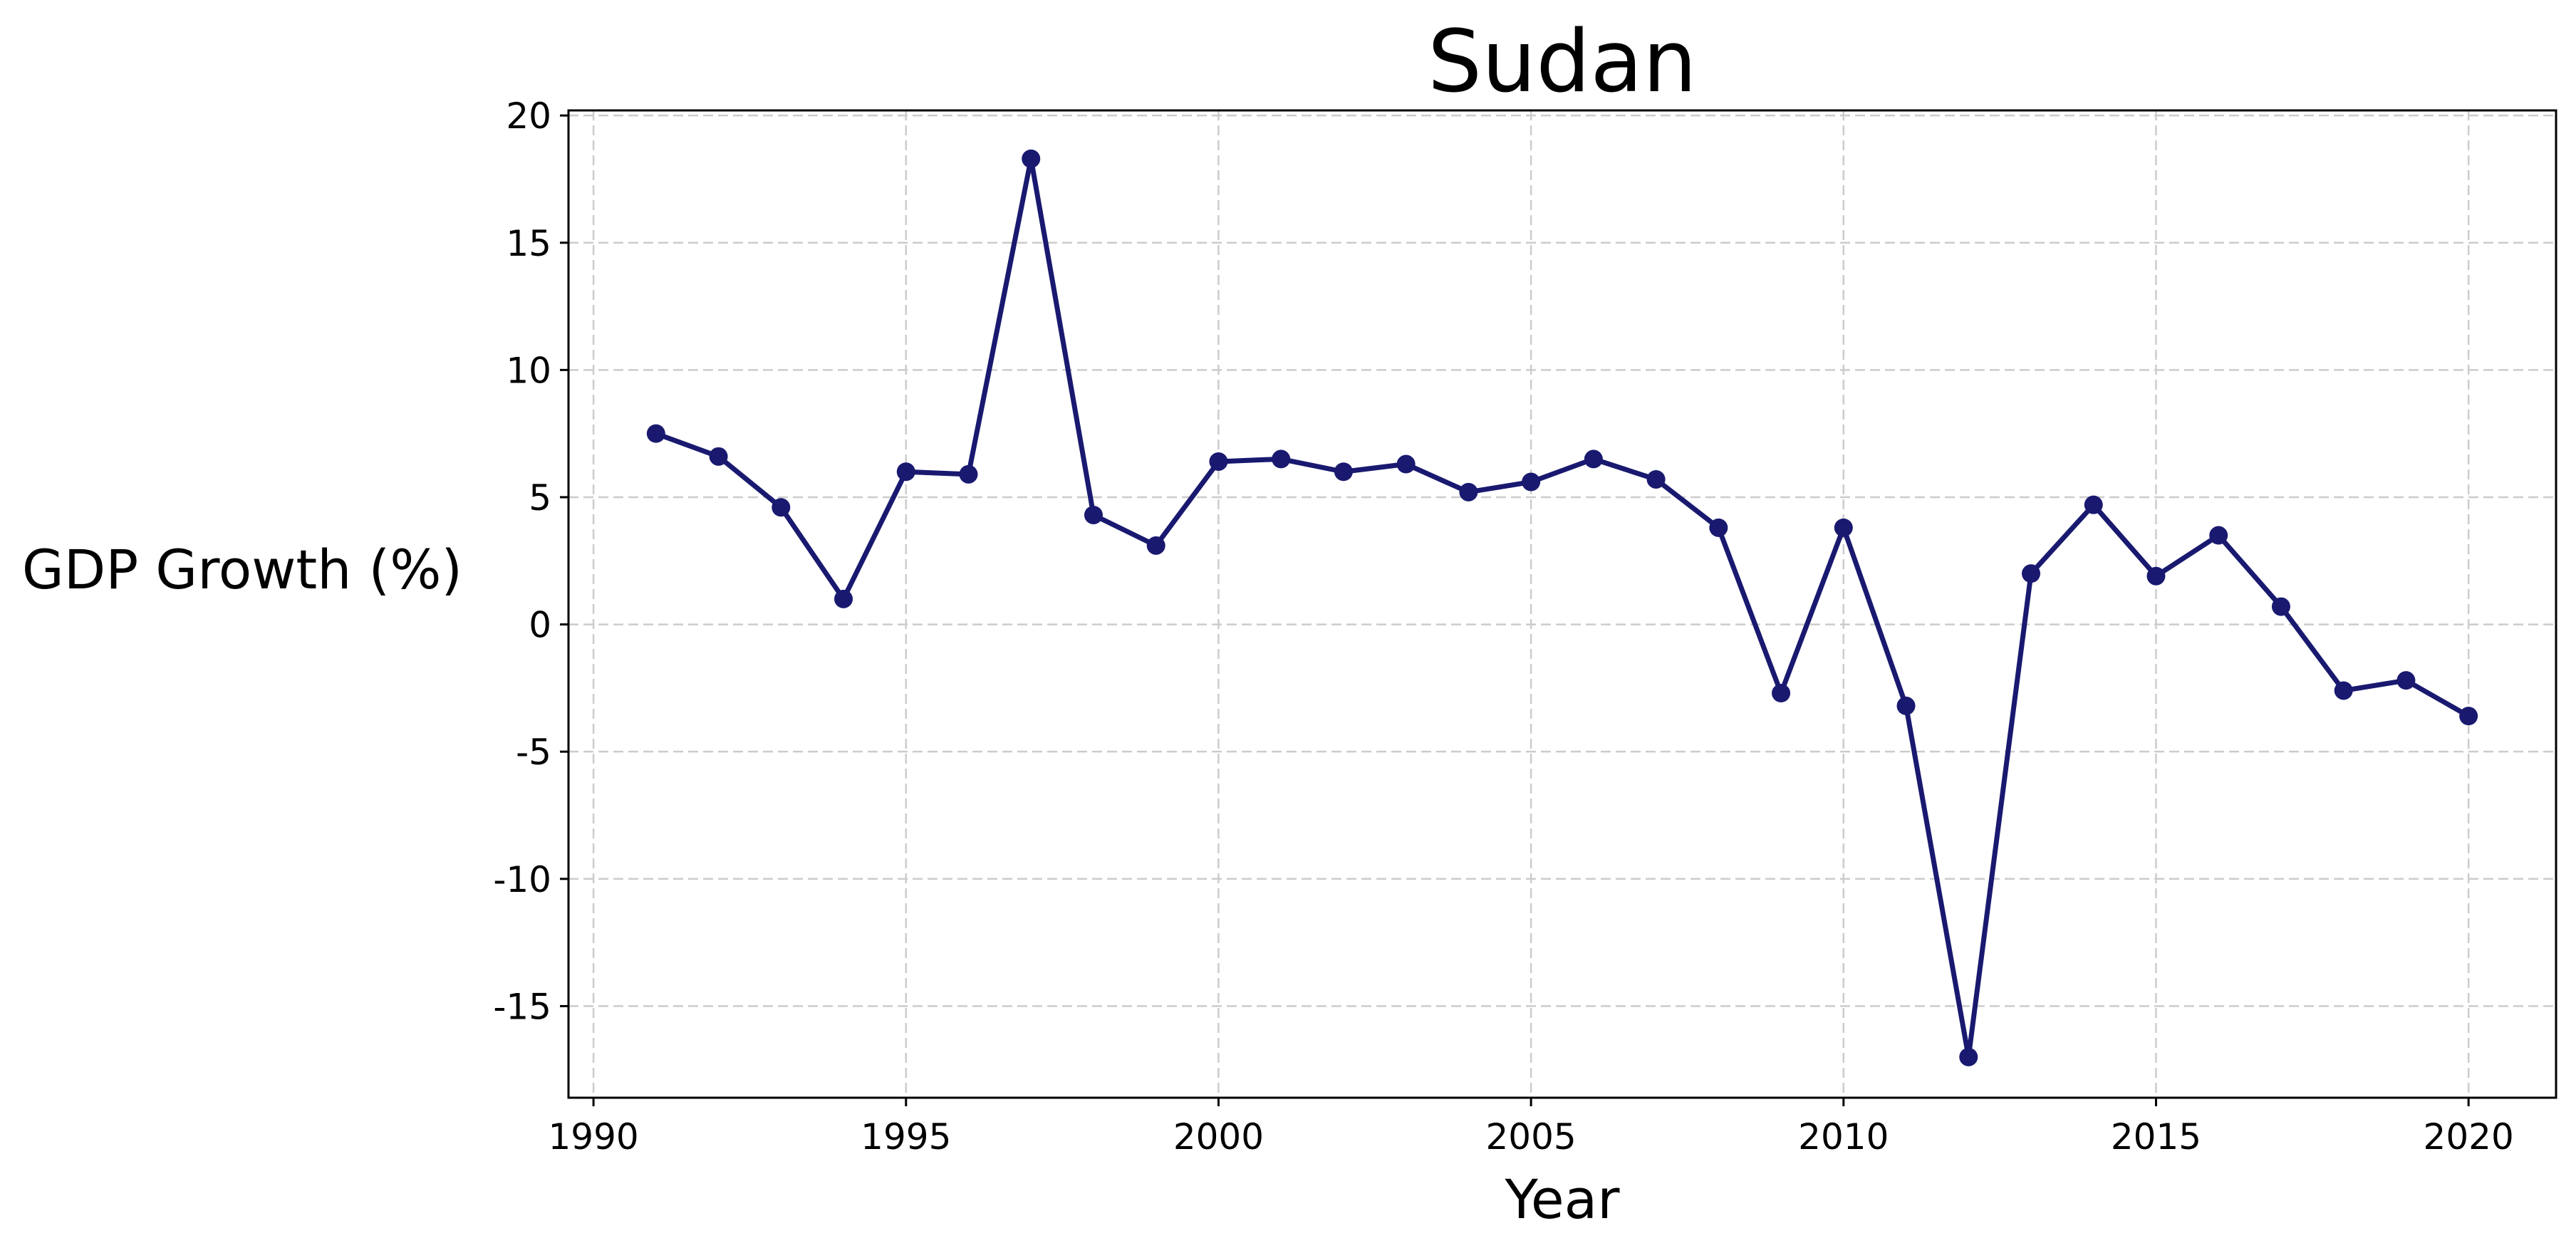  I want to click on y-tick-label: 10, so click(528, 370).